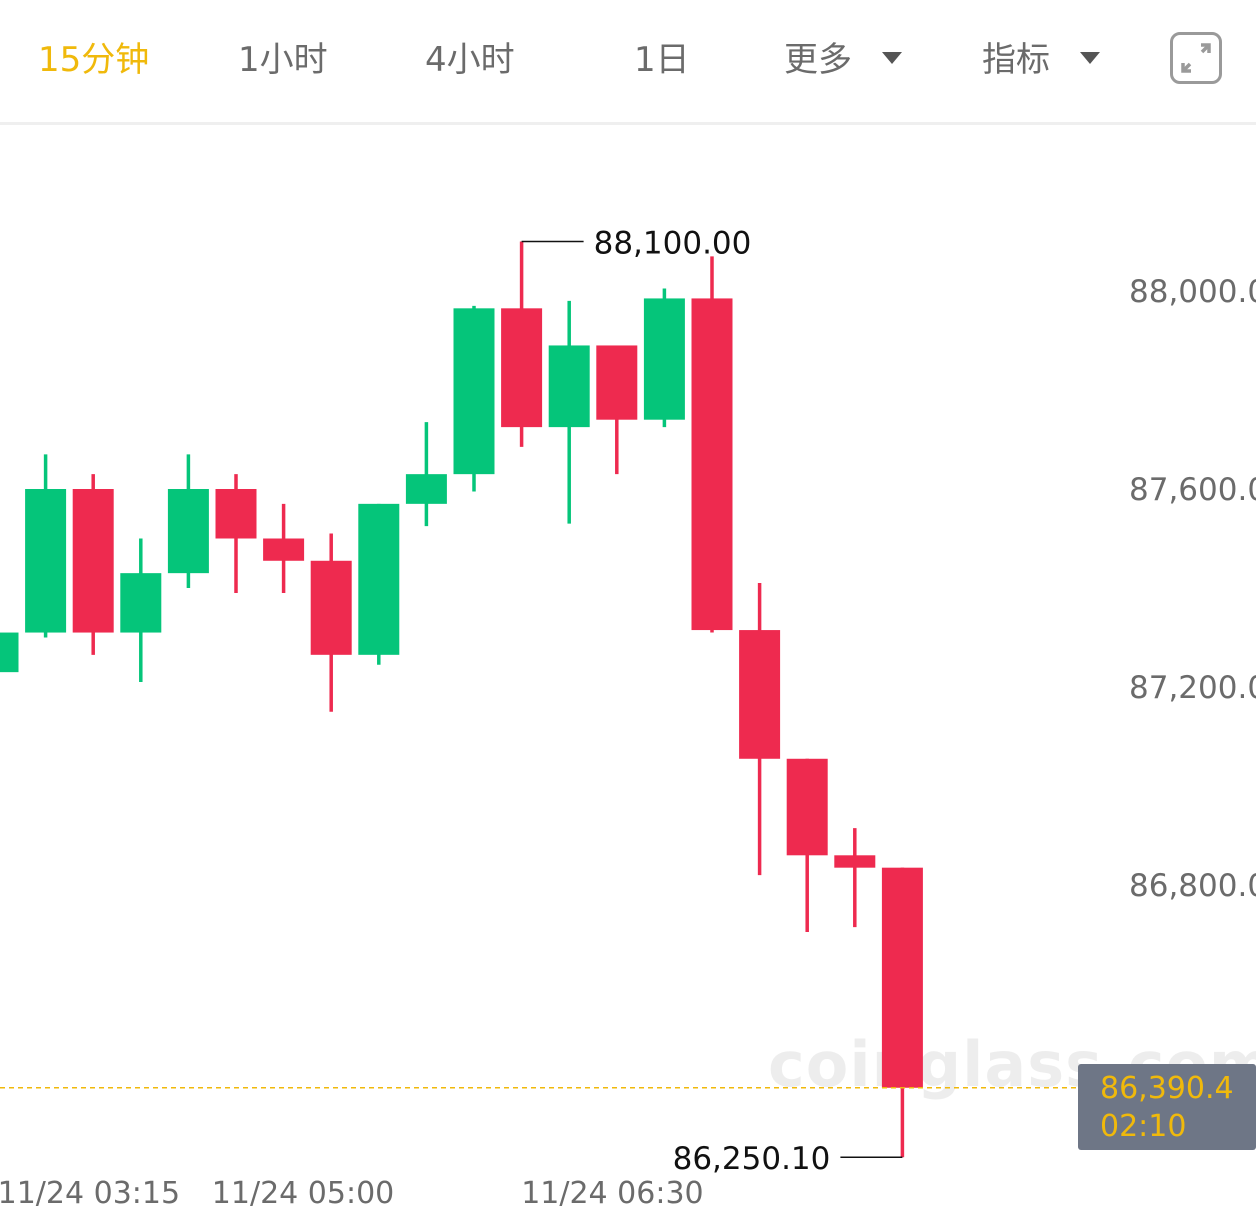 The image size is (1256, 1210). I want to click on tab-15m: 15分钟, so click(94, 60).